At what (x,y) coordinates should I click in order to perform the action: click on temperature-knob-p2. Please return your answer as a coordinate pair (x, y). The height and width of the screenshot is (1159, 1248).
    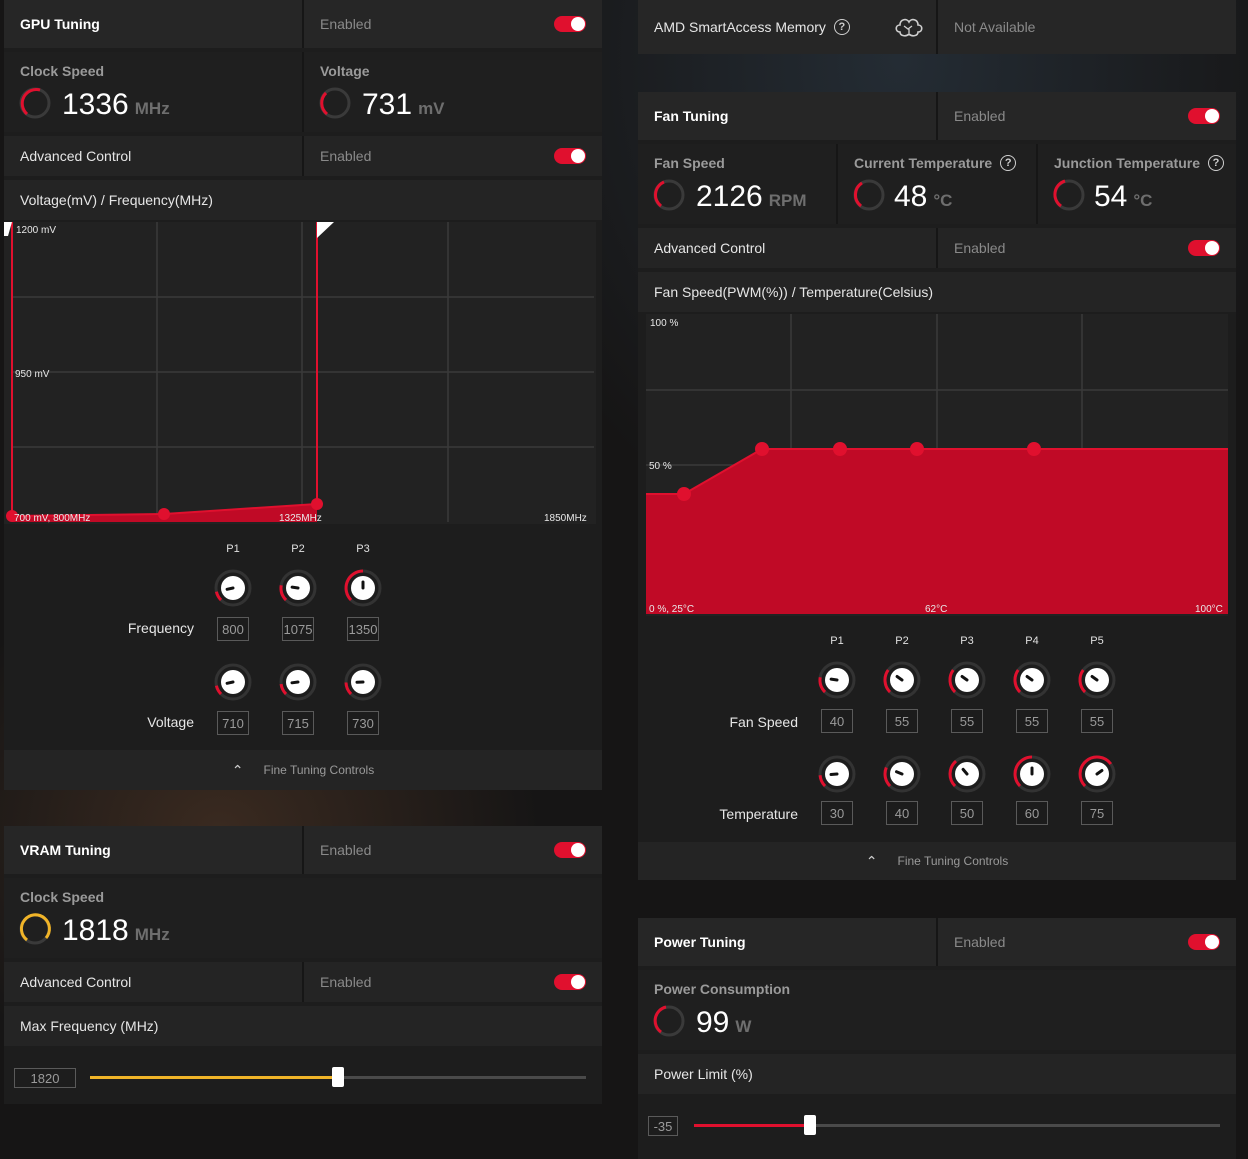
    Looking at the image, I should click on (902, 774).